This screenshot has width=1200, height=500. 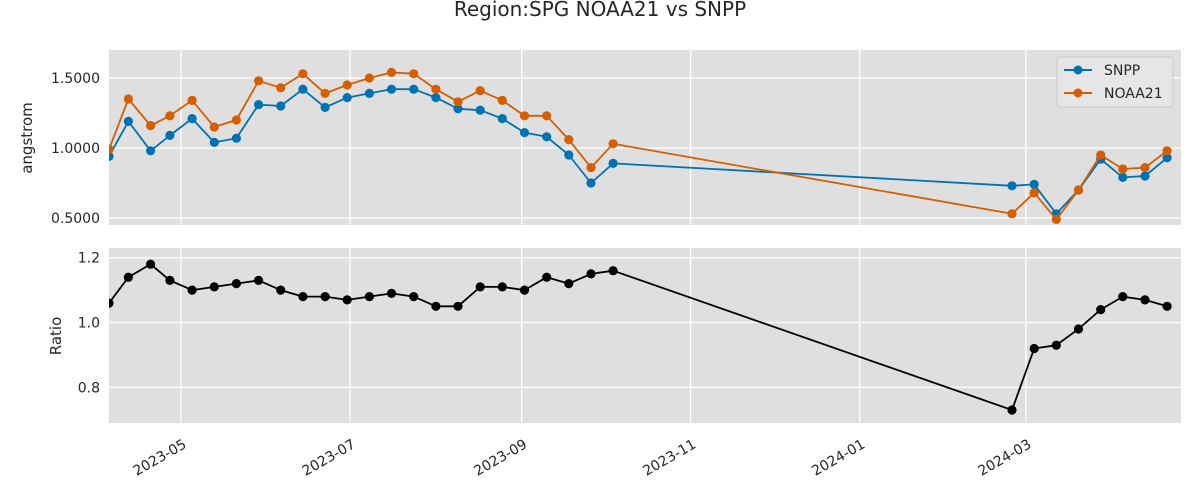 I want to click on x-tick-label: 2023-05, so click(x=160, y=458).